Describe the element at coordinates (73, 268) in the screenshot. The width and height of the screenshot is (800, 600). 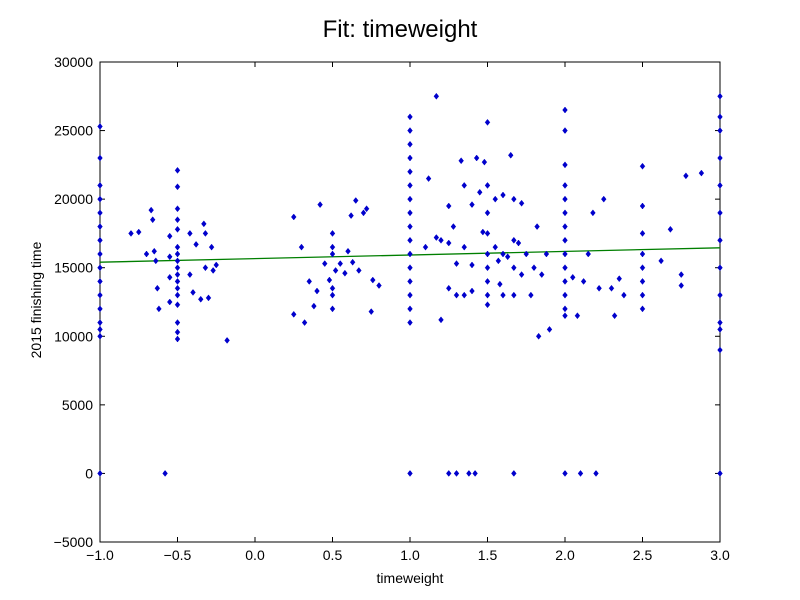
I see `y-tick-label: 15000` at that location.